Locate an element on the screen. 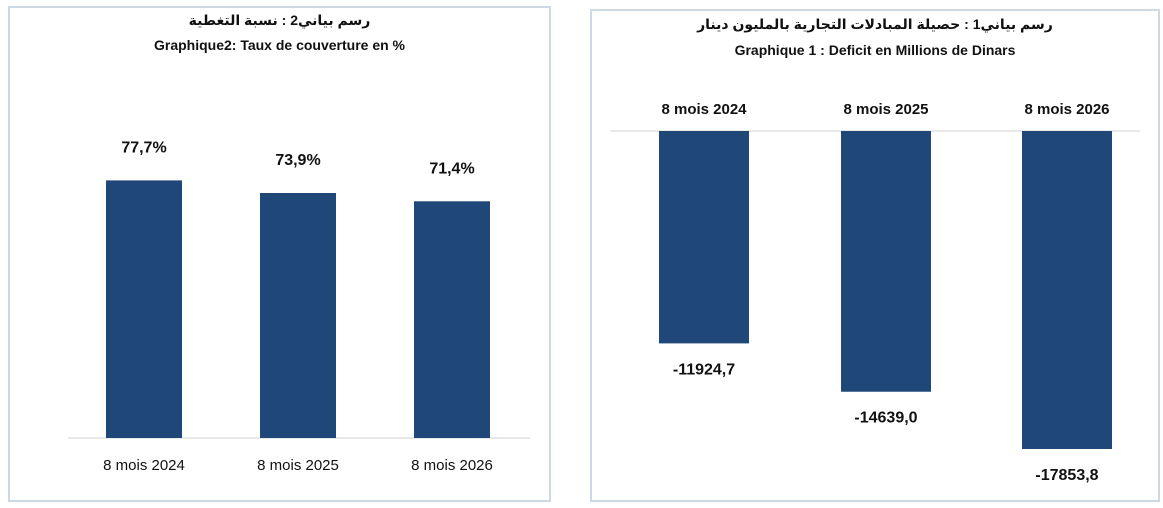  data-label: -17853,8 is located at coordinates (1066, 475).